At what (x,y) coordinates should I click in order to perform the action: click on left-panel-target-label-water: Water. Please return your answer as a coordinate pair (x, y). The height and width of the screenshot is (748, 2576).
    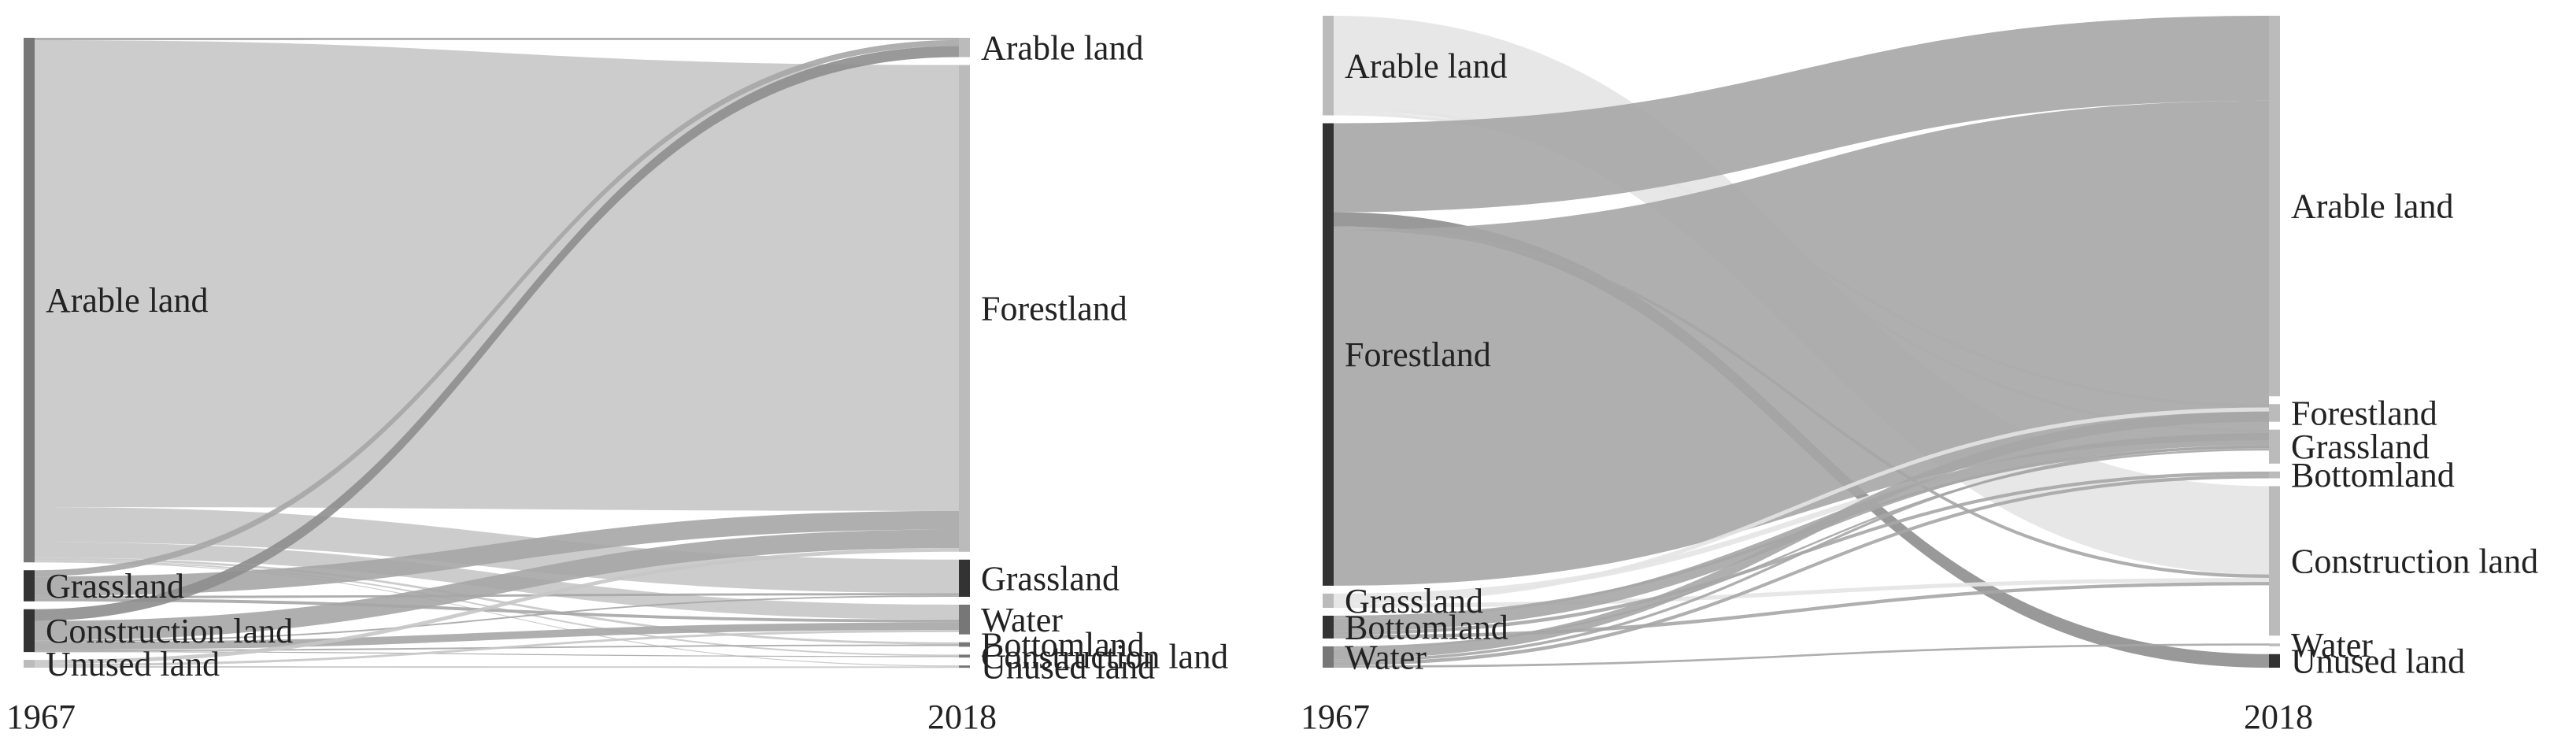
    Looking at the image, I should click on (1022, 620).